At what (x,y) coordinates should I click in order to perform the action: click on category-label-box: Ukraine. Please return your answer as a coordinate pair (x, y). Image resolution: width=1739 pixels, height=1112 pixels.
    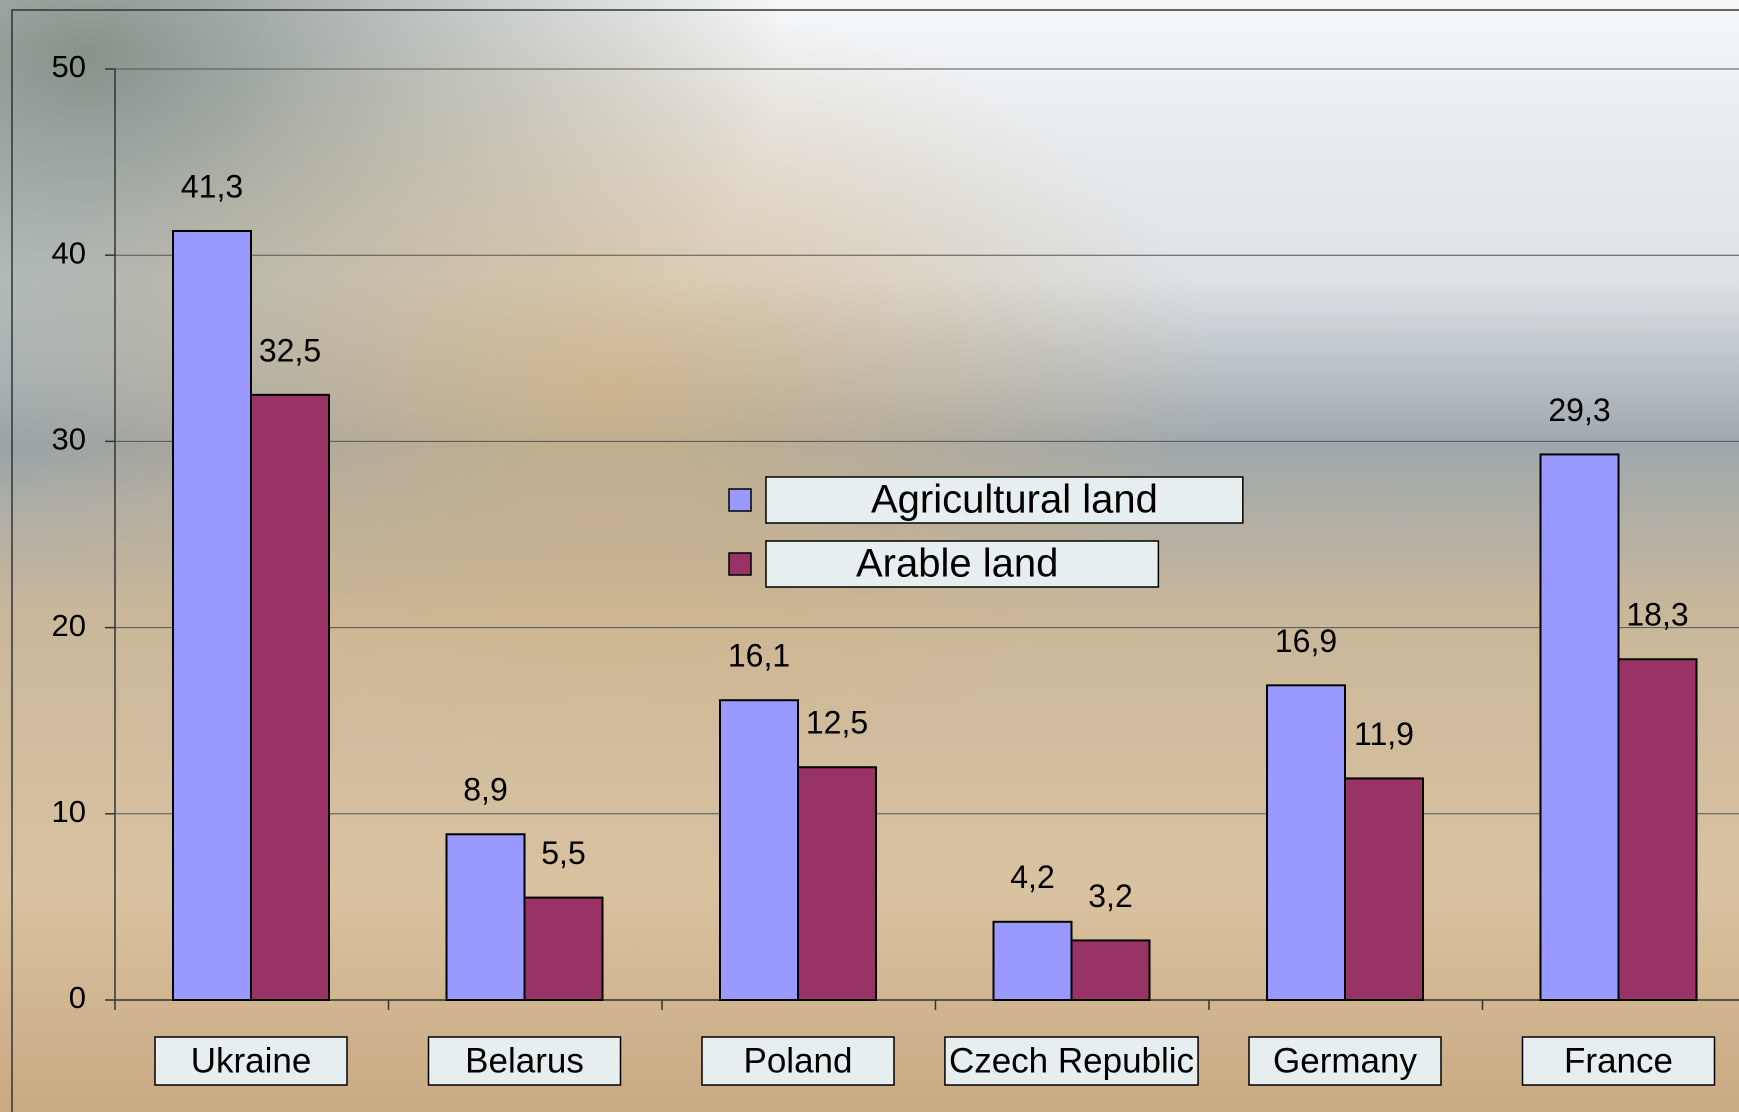
    Looking at the image, I should click on (251, 1061).